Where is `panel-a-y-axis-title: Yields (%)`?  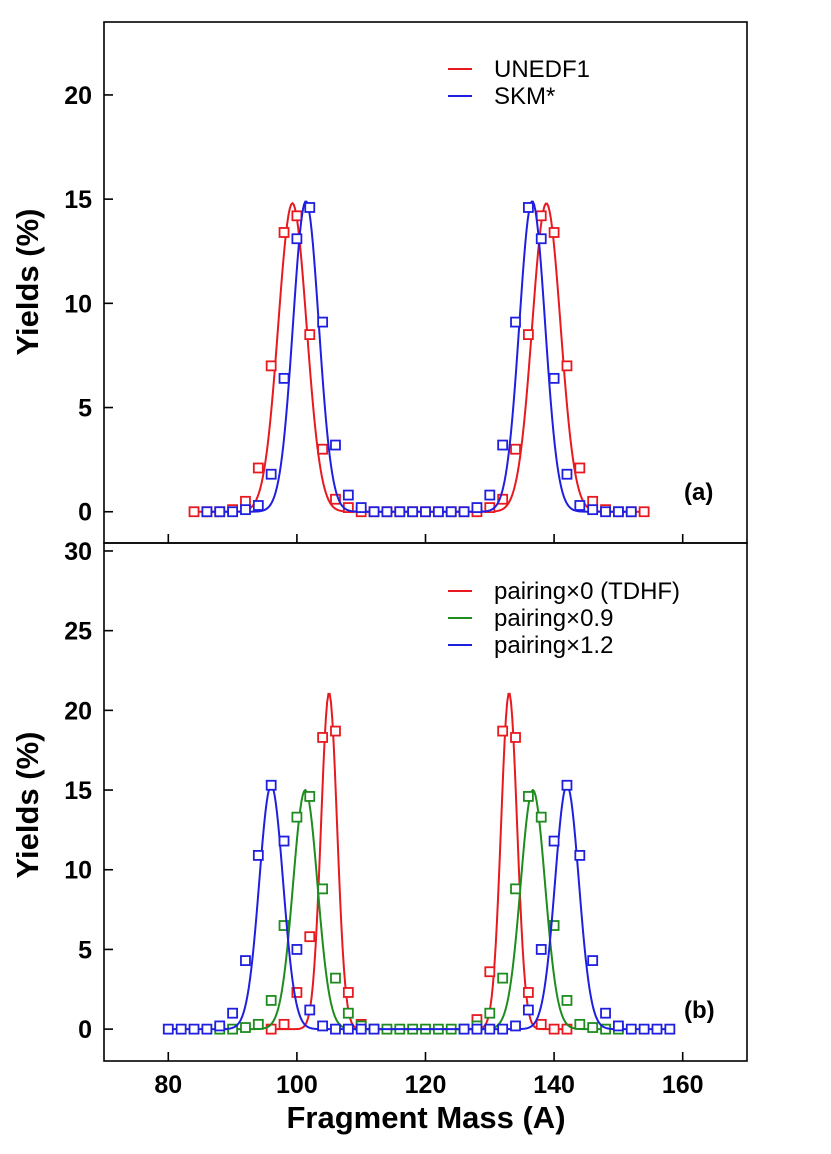
panel-a-y-axis-title: Yields (%) is located at coordinates (27, 282).